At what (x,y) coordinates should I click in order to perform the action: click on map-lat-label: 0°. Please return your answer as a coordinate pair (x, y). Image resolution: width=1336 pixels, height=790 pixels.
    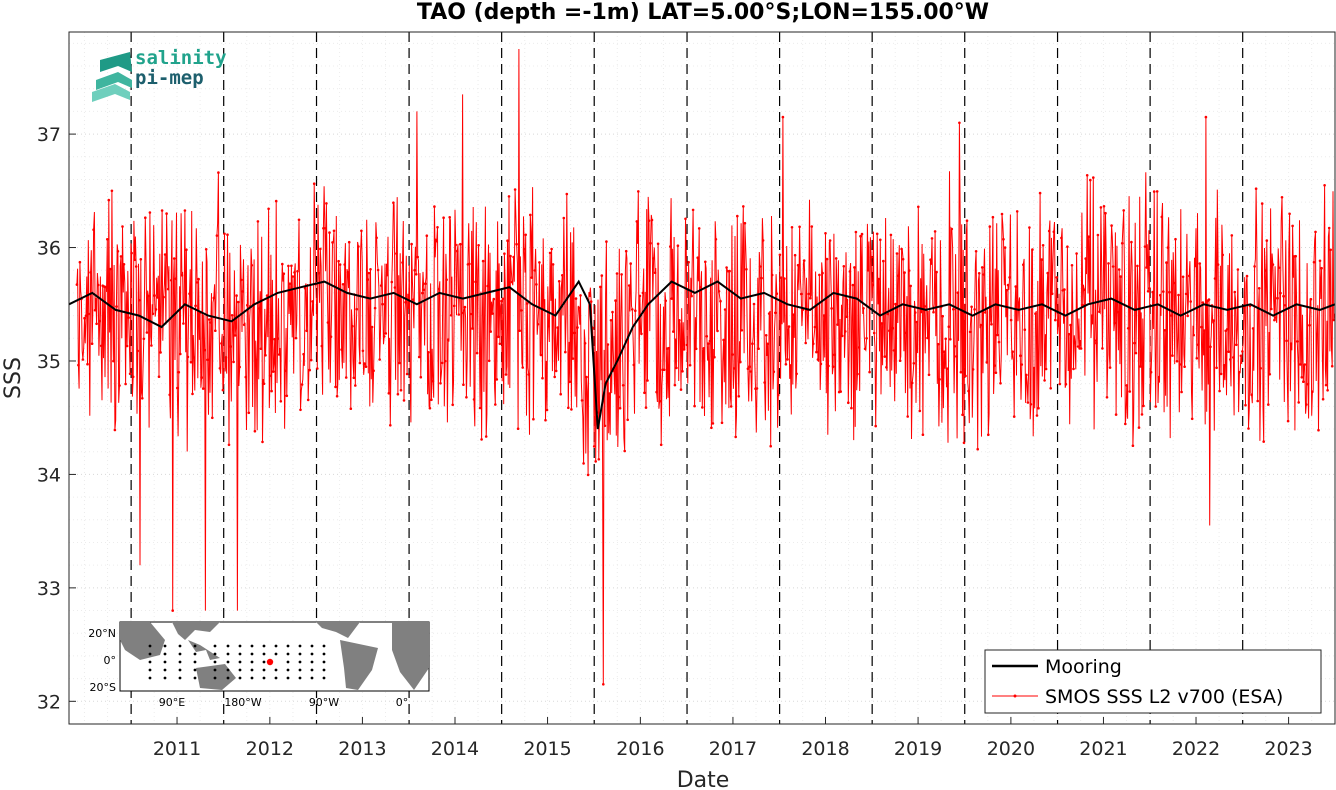
    Looking at the image, I should click on (110, 660).